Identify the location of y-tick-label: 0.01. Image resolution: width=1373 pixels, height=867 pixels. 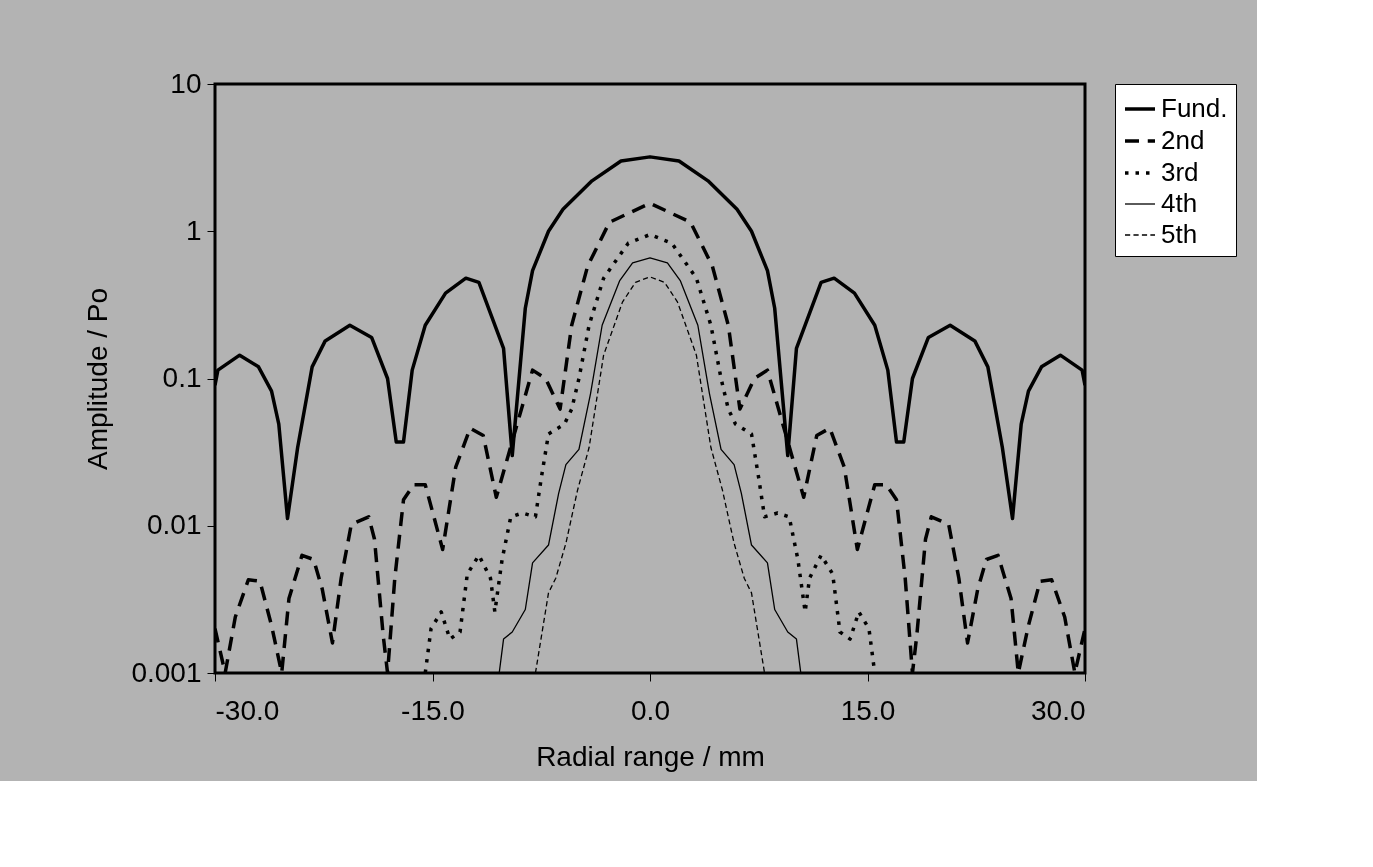
(174, 525).